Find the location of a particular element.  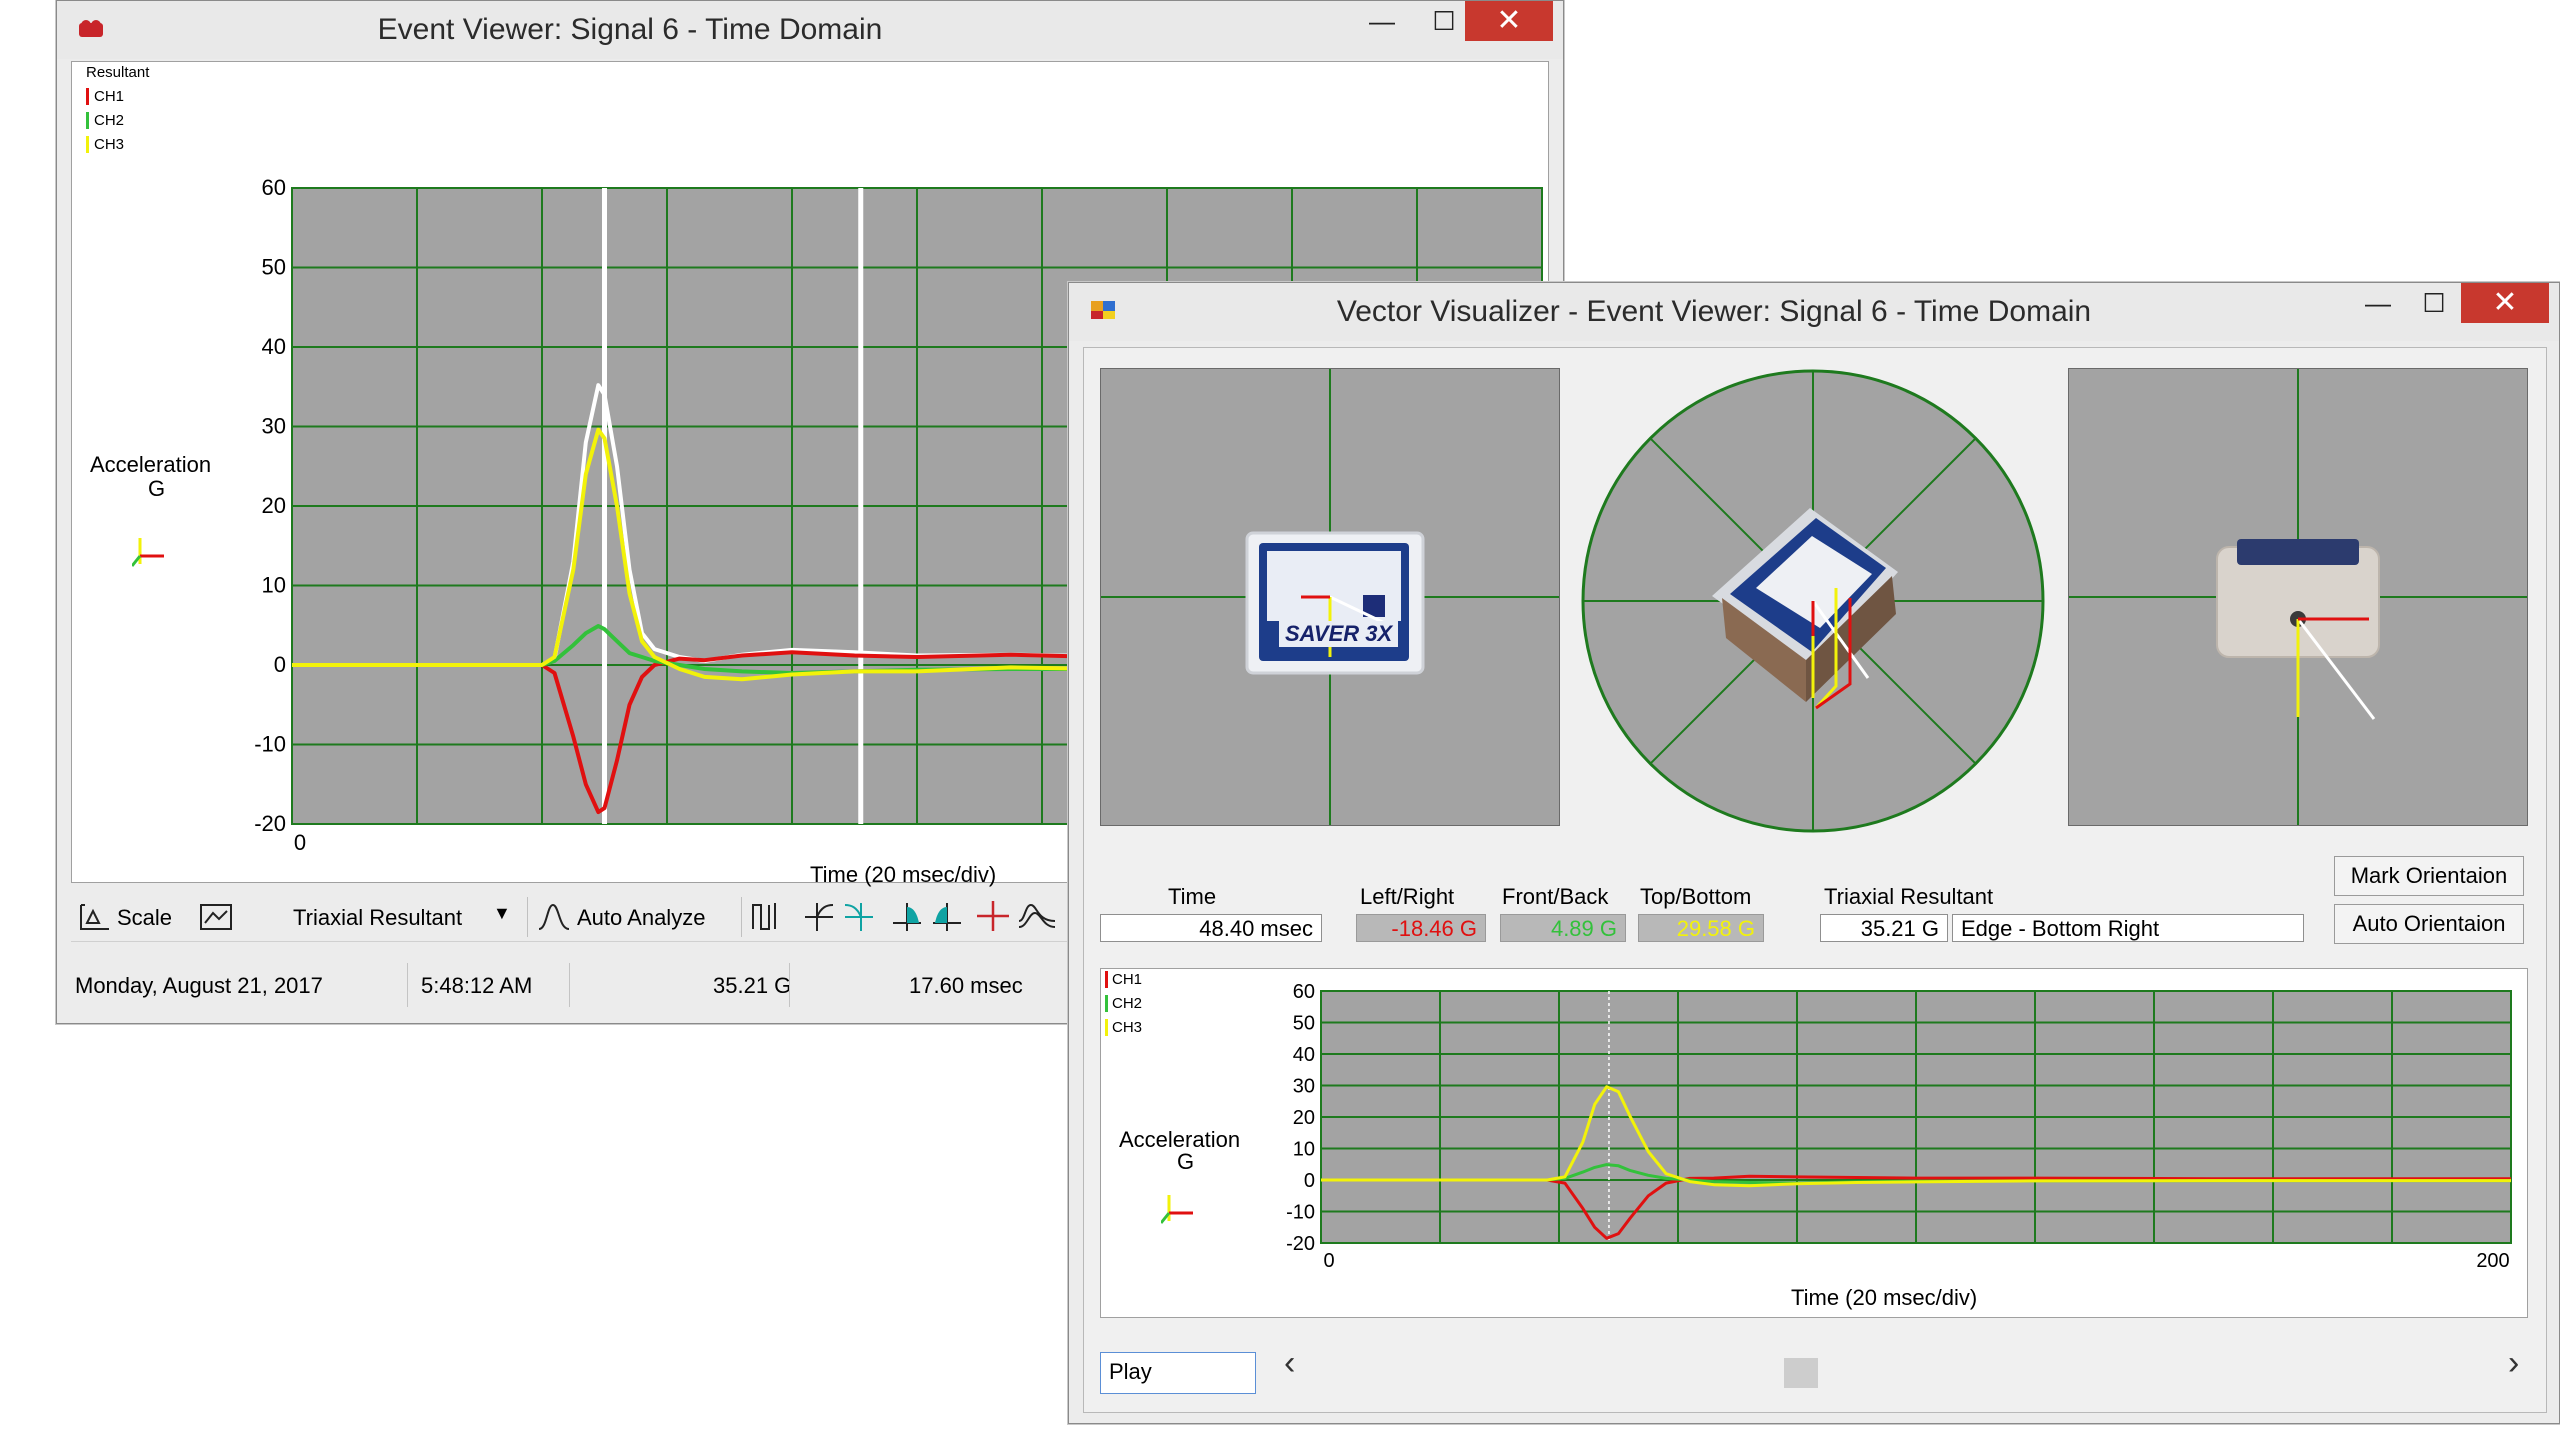

area-right-icon is located at coordinates (947, 919).